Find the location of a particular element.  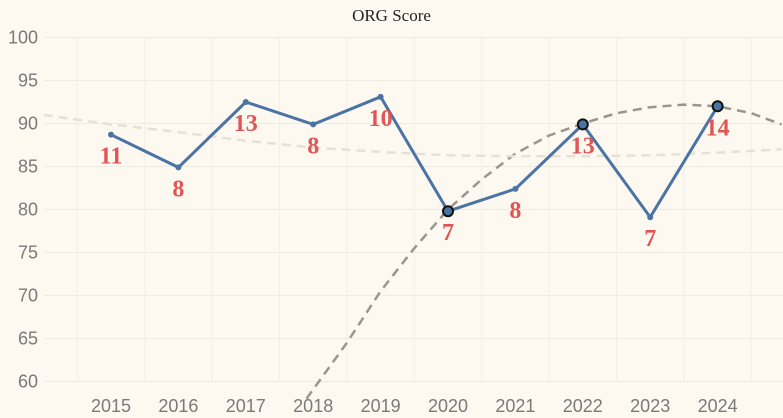

y-tick-label: 100 is located at coordinates (23, 38).